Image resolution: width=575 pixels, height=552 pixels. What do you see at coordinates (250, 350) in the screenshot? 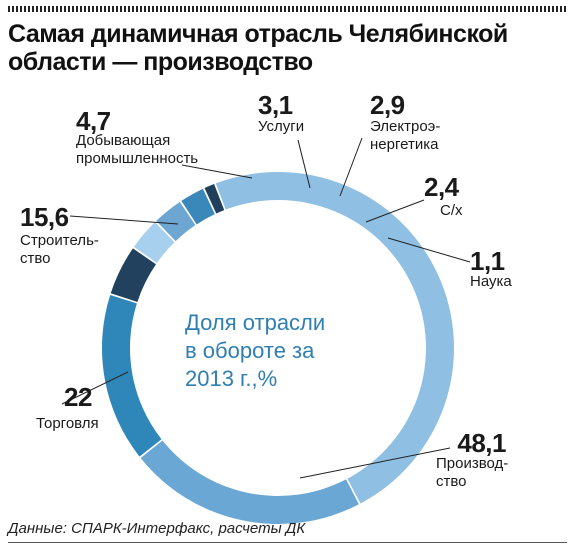
I see `center-caption-line: в обороте за` at bounding box center [250, 350].